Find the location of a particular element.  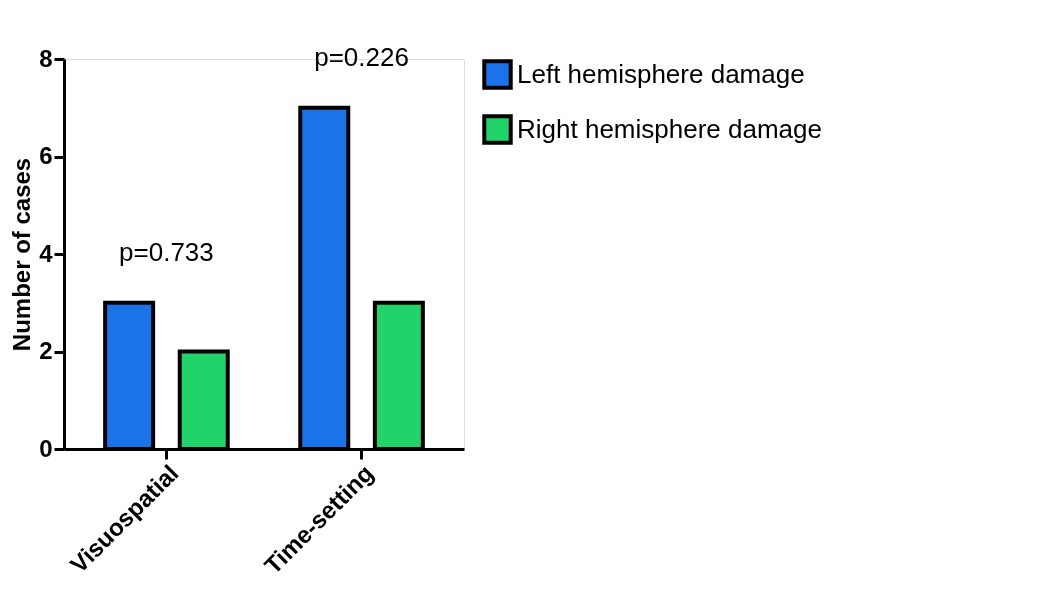

y-tick-label: 2 is located at coordinates (46, 350).